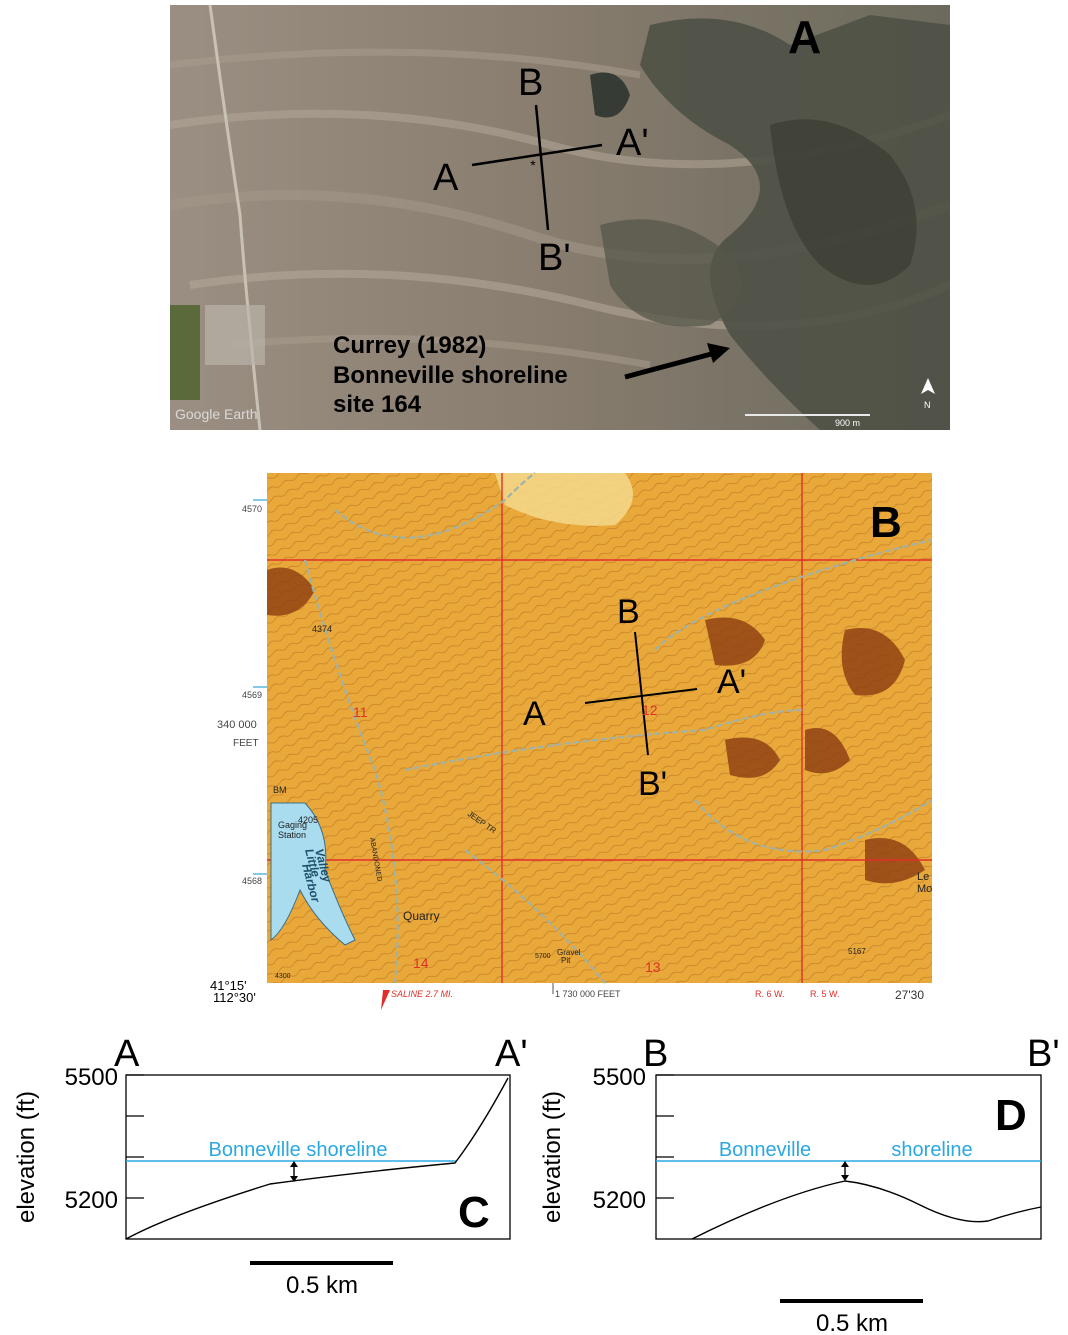 This screenshot has width=1068, height=1335. I want to click on settling-pond, so click(185, 352).